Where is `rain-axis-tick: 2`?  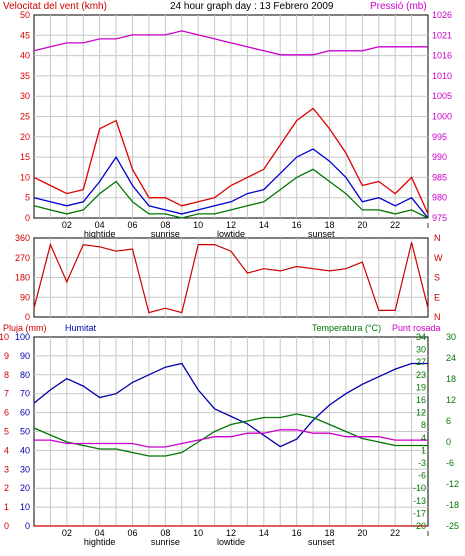
rain-axis-tick: 2 is located at coordinates (6, 488).